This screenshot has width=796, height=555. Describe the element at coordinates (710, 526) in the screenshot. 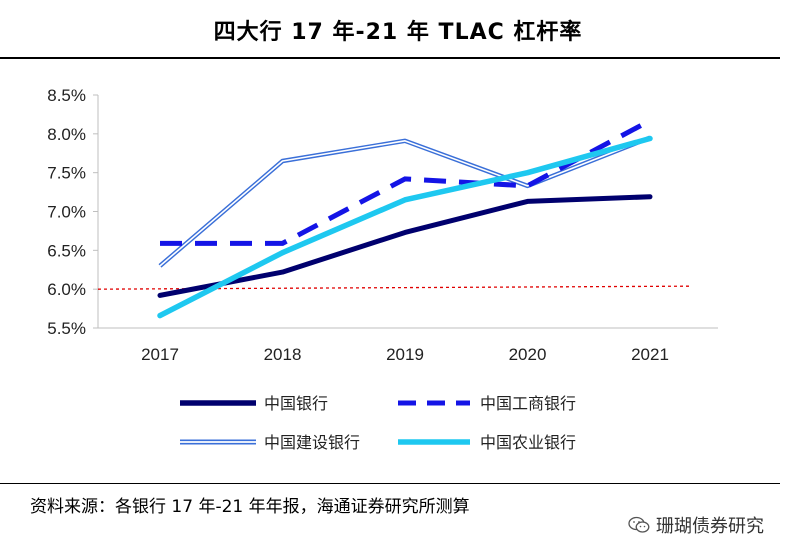

I see `watermark-text: 珊瑚债券研究` at that location.